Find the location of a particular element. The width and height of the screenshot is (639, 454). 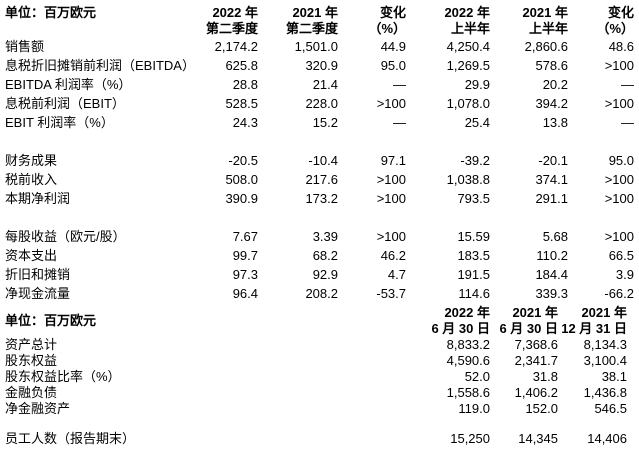

cell-value: 528.5 is located at coordinates (241, 103).